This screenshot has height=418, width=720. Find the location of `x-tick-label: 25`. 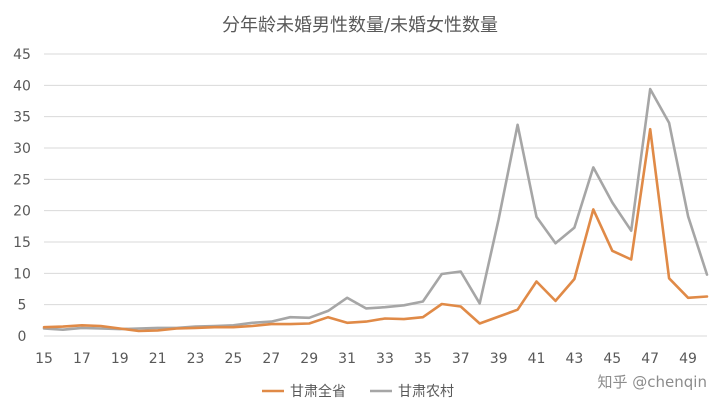

x-tick-label: 25 is located at coordinates (234, 359).